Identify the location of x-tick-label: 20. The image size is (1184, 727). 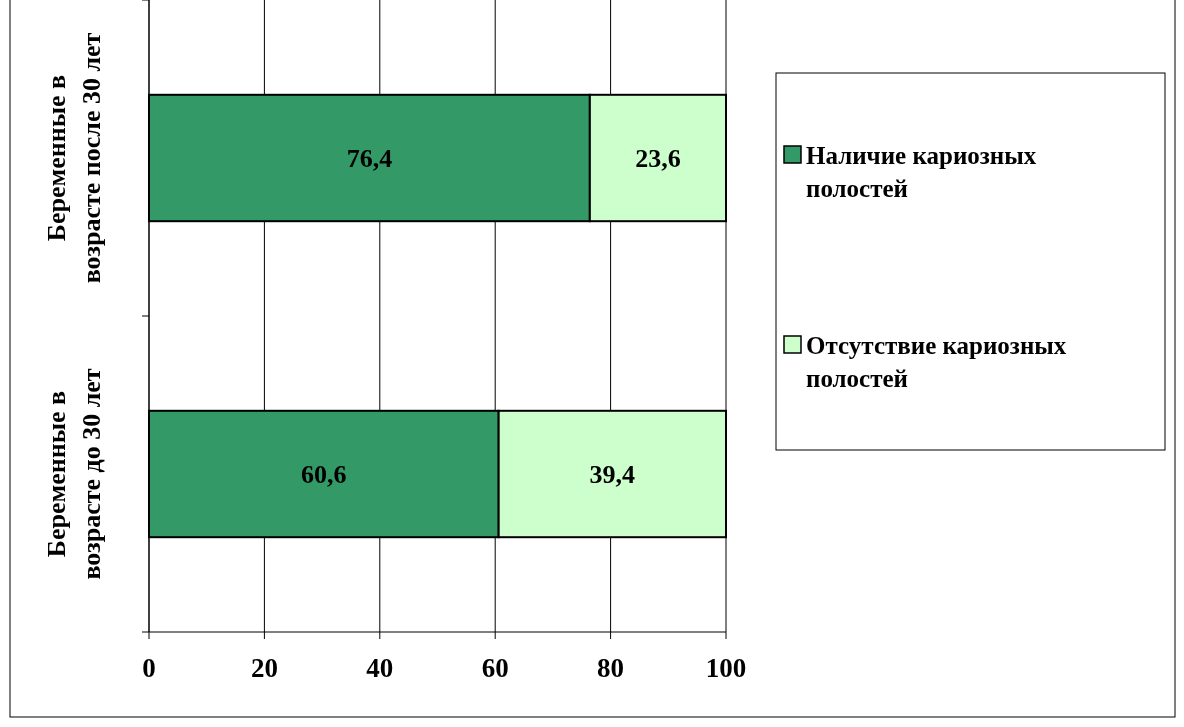
(264, 668).